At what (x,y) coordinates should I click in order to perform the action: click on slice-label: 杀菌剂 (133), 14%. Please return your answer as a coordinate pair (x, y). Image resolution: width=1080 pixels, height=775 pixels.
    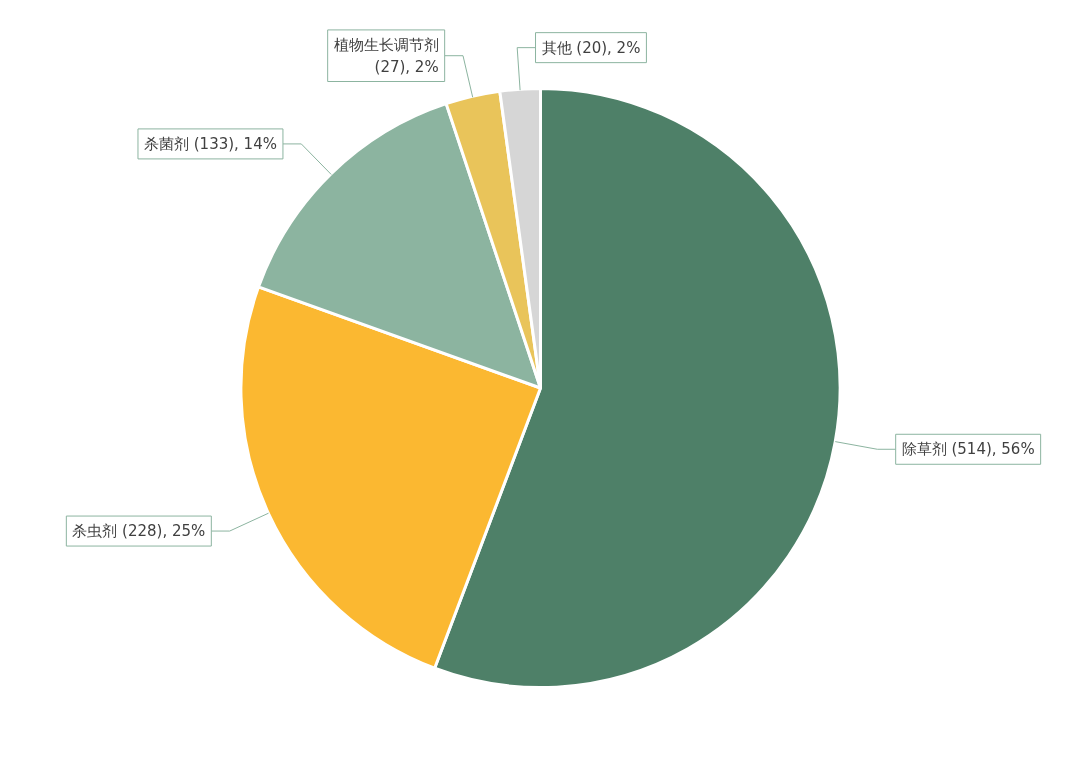
    Looking at the image, I should click on (210, 143).